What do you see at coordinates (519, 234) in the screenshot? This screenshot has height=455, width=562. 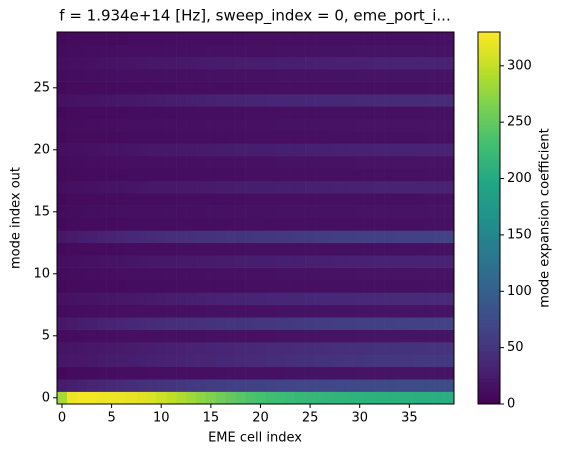 I see `colorbar-tick-label: 150` at bounding box center [519, 234].